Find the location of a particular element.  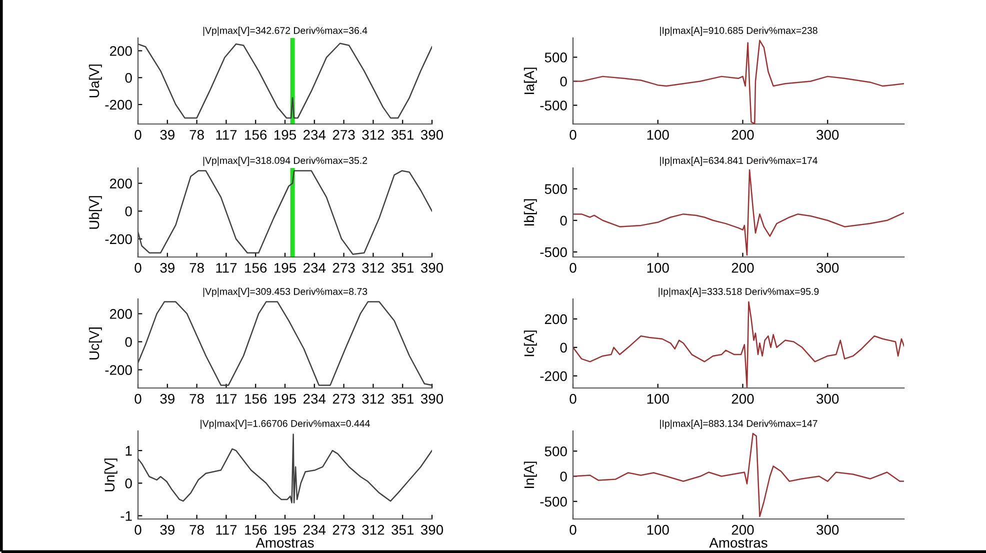

y-tick-label: -1 is located at coordinates (126, 516).